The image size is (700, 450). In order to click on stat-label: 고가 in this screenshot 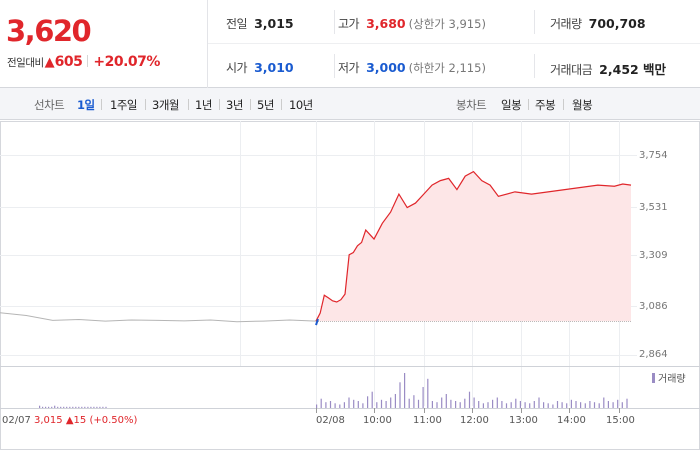, I will do `click(349, 24)`.